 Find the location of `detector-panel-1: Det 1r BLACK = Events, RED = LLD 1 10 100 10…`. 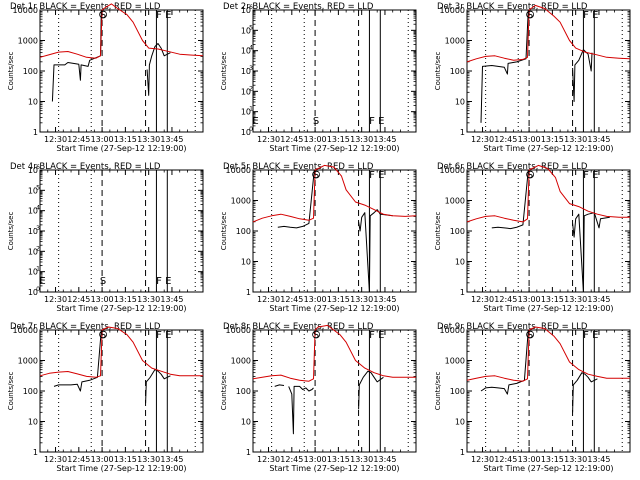

detector-panel-1: Det 1r BLACK = Events, RED = LLD 1 10 100 10… is located at coordinates (105, 77).